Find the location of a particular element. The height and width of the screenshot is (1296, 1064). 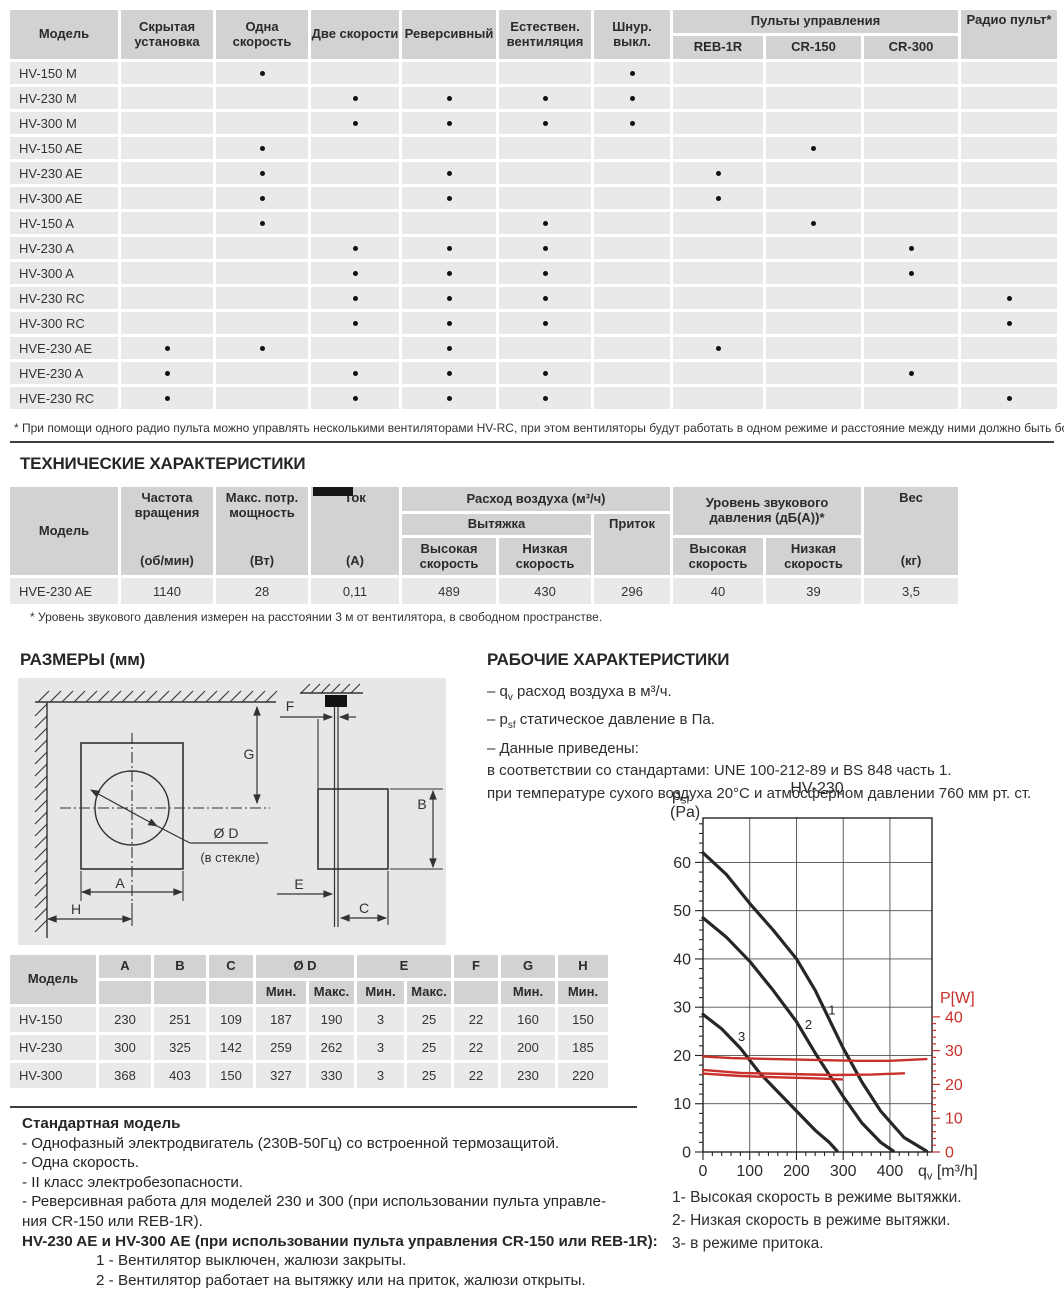

table-row-model: HV-300 RC is located at coordinates (64, 323).